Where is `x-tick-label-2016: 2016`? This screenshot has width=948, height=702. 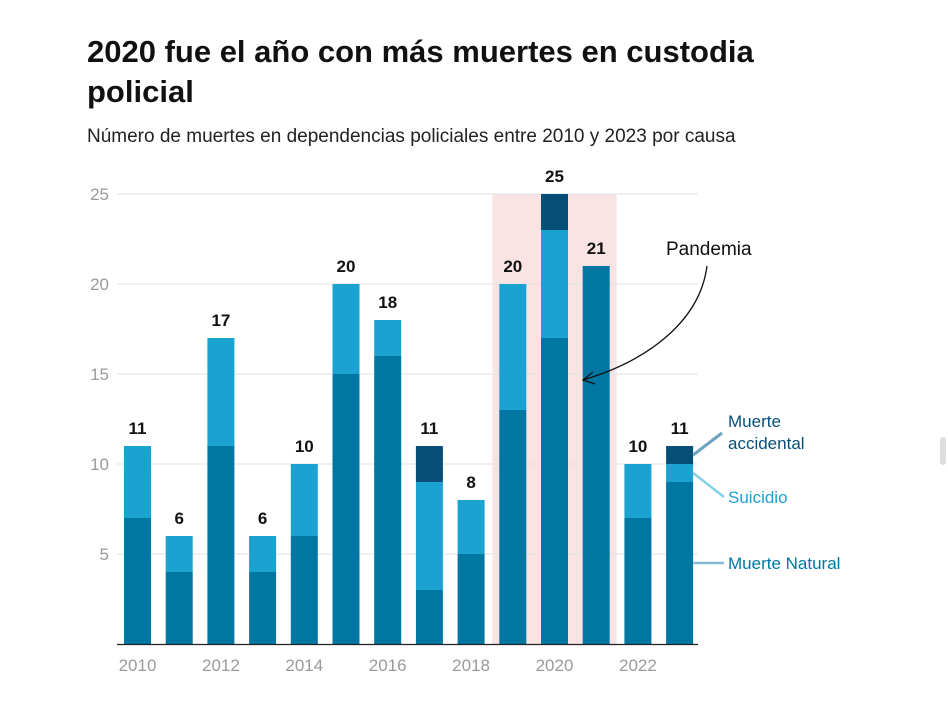
x-tick-label-2016: 2016 is located at coordinates (388, 665).